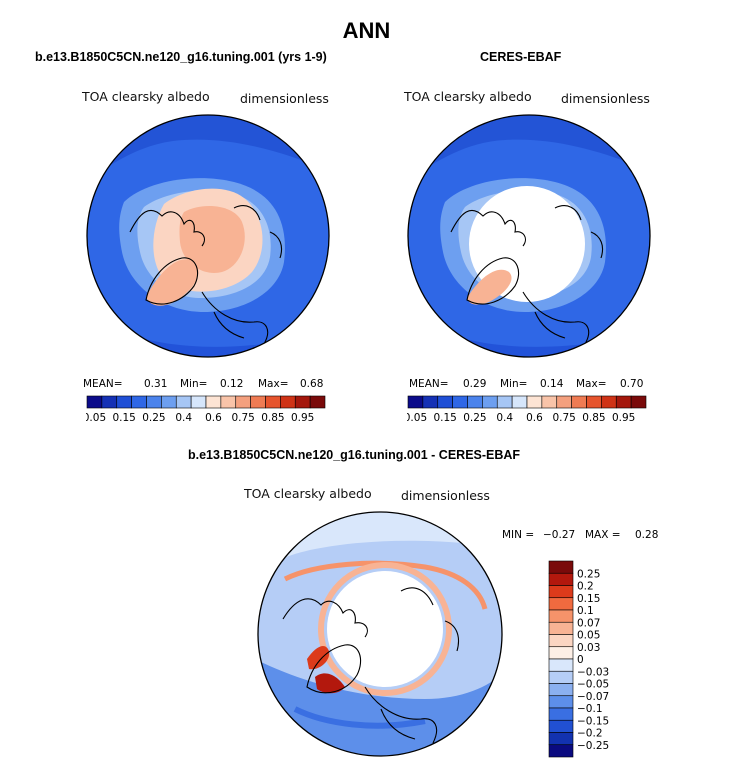 This screenshot has width=733, height=765. I want to click on colorbar-tick-label: −0.05, so click(593, 685).